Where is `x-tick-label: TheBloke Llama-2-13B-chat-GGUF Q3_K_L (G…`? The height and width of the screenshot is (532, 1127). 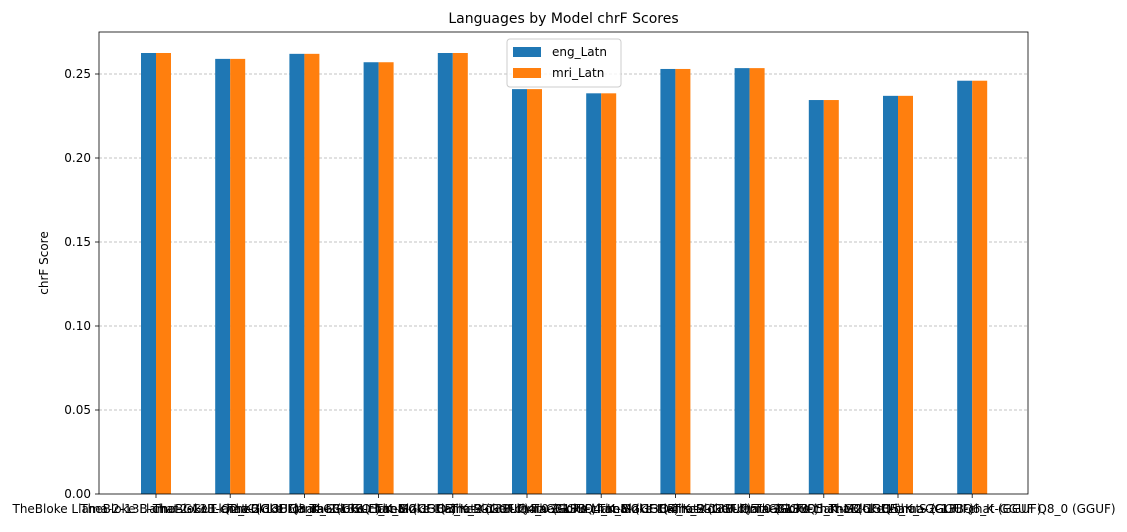 x-tick-label: TheBloke Llama-2-13B-chat-GGUF Q3_K_L (G… is located at coordinates (229, 509).